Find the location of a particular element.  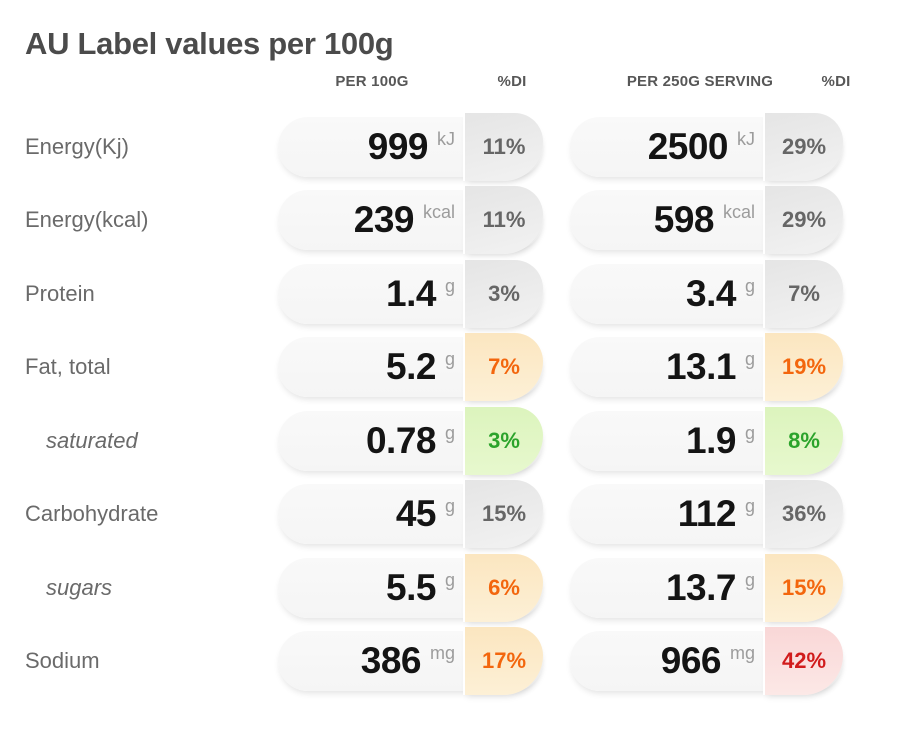

nutrient-value: 966 is located at coordinates (691, 661).